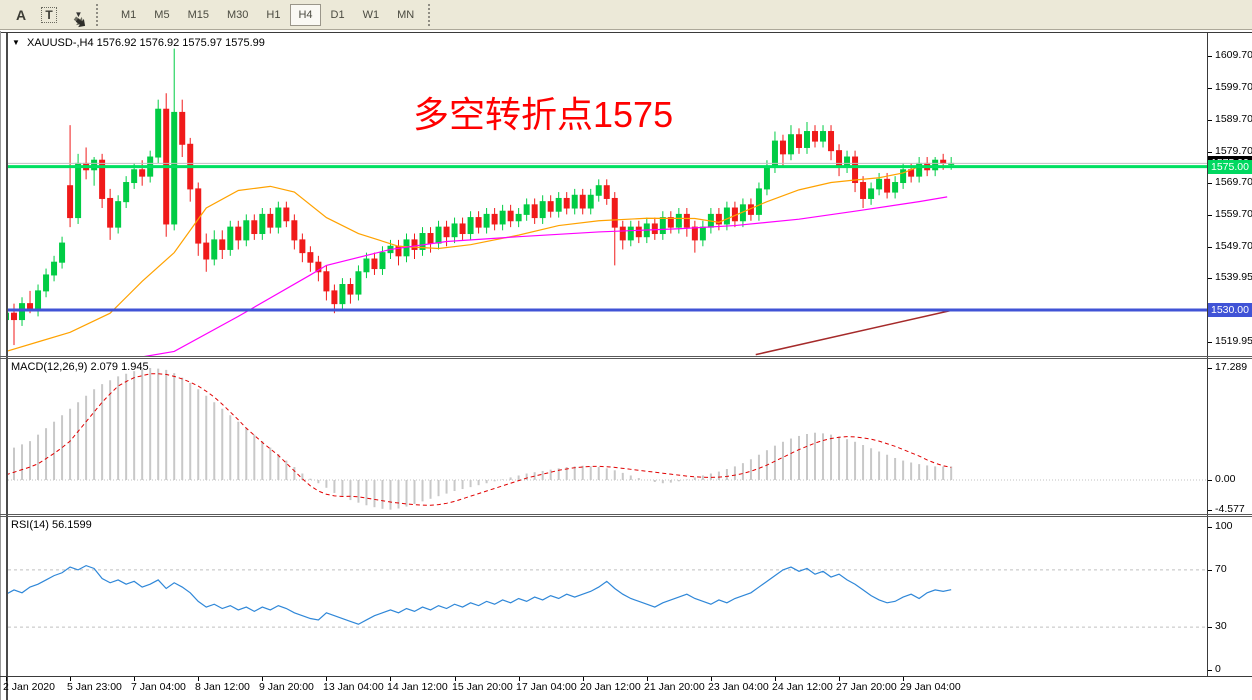  Describe the element at coordinates (49, 367) in the screenshot. I see `macd-name: MACD(12,26,9)` at that location.